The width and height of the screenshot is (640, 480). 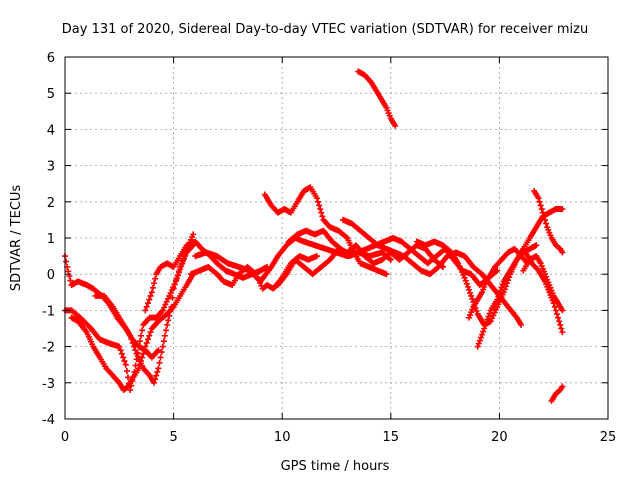 I want to click on y-tick-label: 2, so click(x=51, y=203).